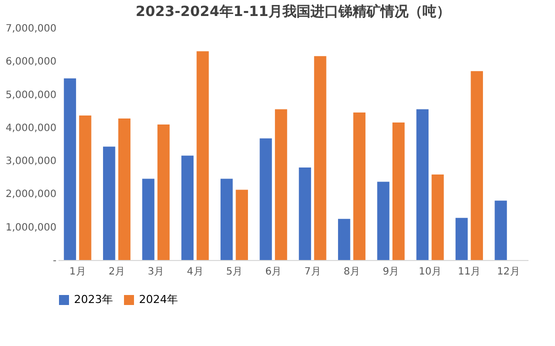  What do you see at coordinates (430, 272) in the screenshot?
I see `x-tick-label: 10月` at bounding box center [430, 272].